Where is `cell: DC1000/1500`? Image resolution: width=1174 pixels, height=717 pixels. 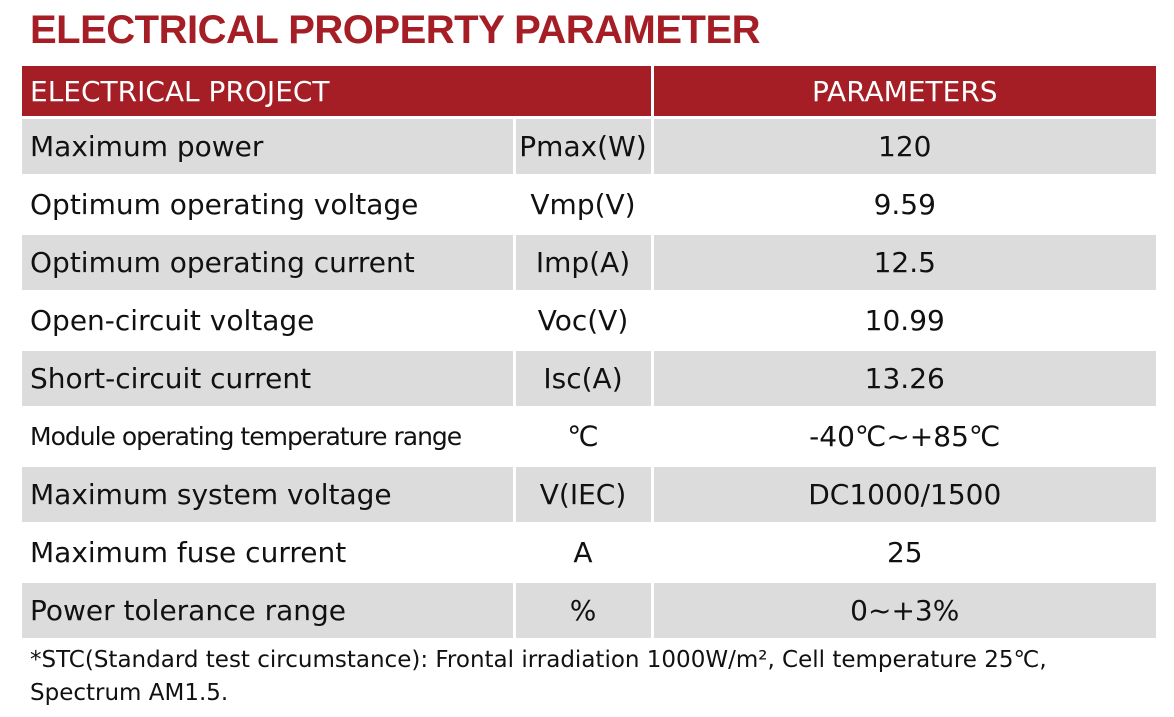
cell: DC1000/1500 is located at coordinates (903, 494).